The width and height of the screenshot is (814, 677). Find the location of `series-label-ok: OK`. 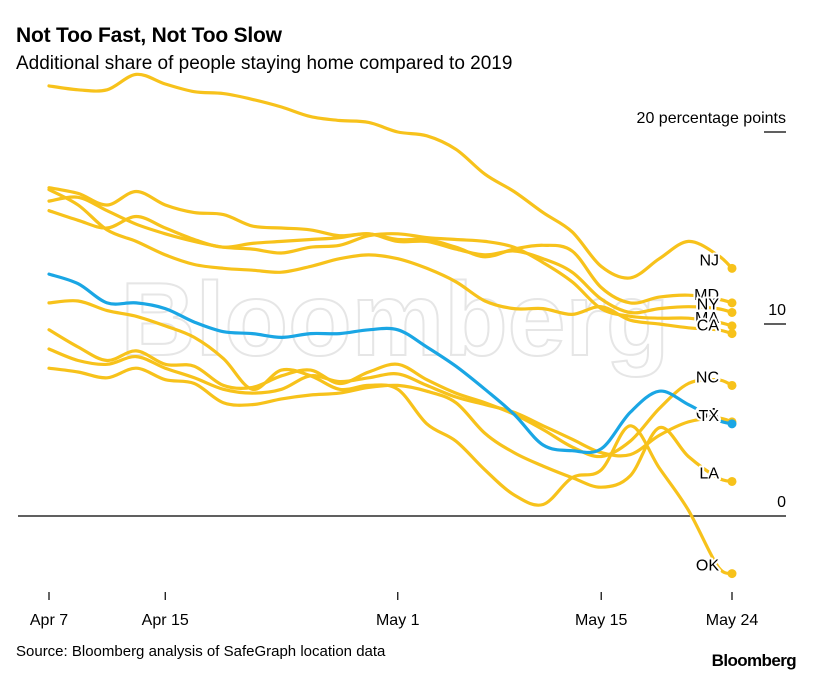

series-label-ok: OK is located at coordinates (707, 566).